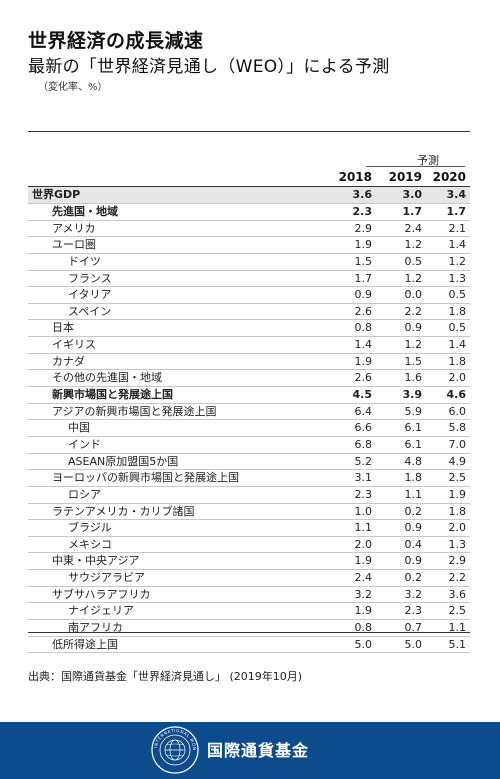  What do you see at coordinates (412, 211) in the screenshot?
I see `value-cell-2019: 1.7` at bounding box center [412, 211].